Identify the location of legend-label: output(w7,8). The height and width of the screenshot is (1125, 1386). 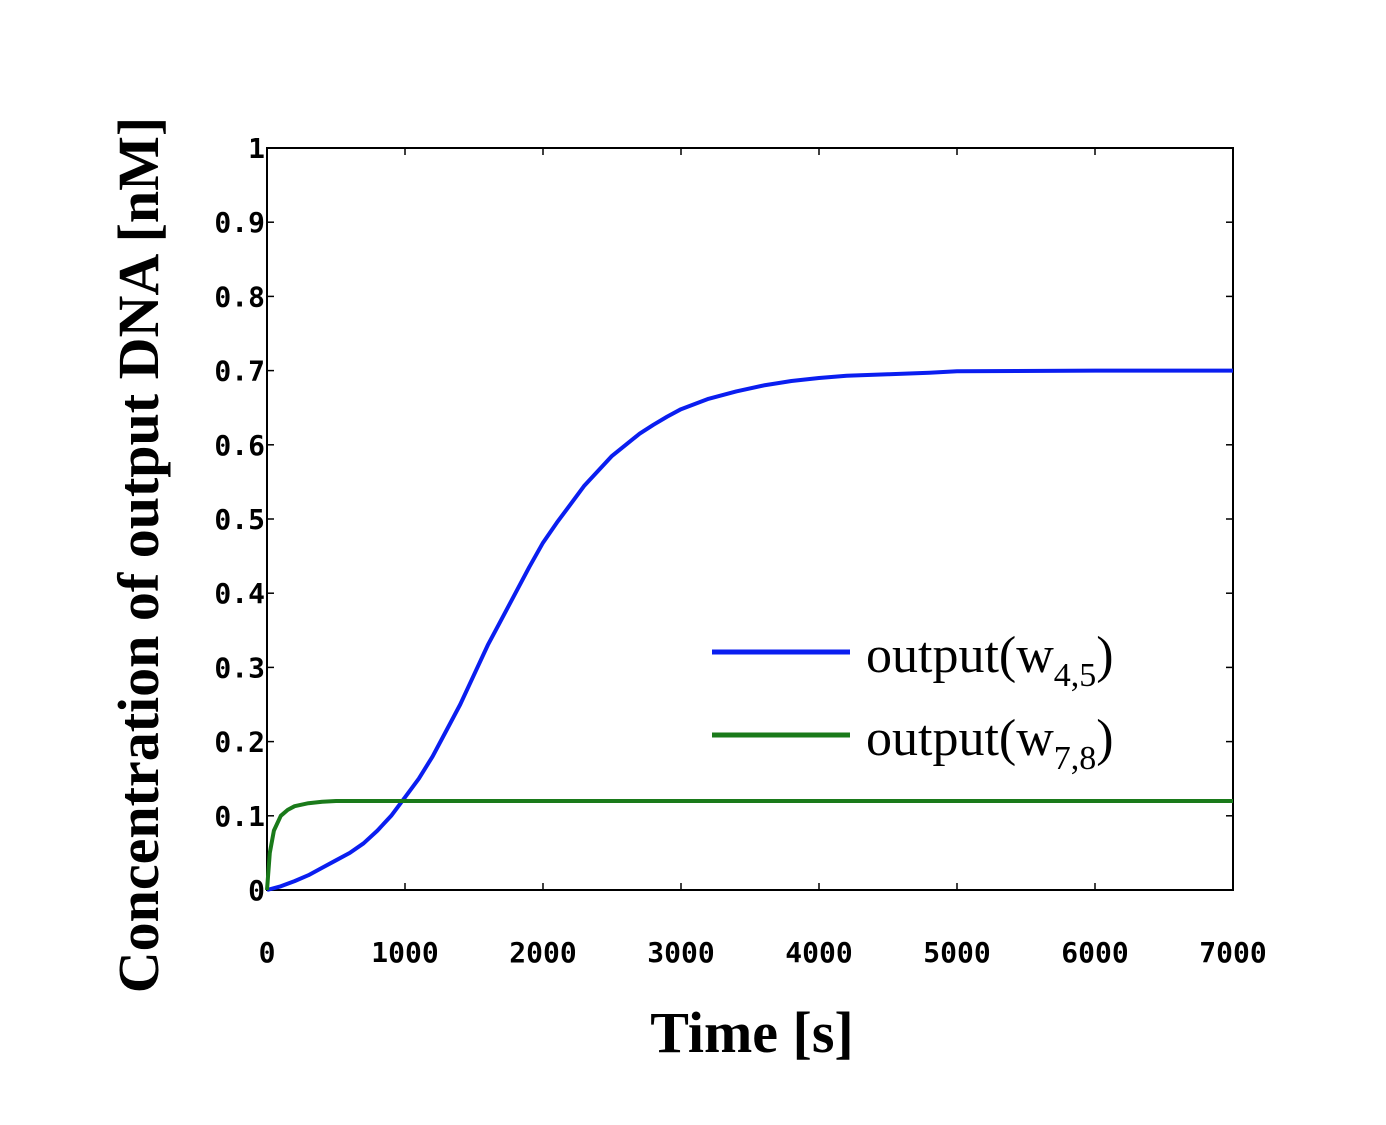
(990, 743).